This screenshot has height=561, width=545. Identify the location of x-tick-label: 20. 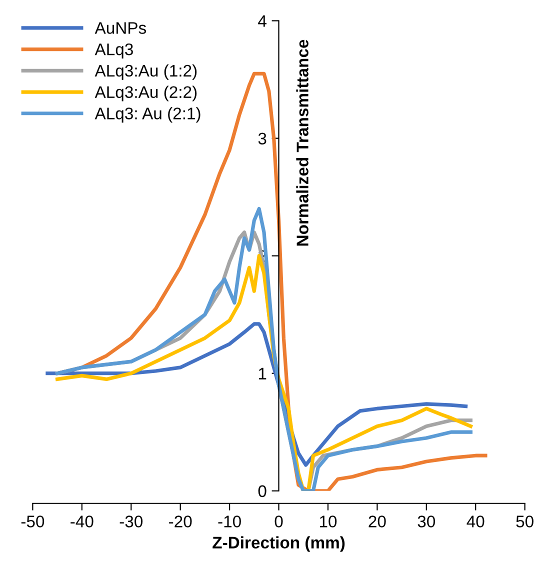
(377, 522).